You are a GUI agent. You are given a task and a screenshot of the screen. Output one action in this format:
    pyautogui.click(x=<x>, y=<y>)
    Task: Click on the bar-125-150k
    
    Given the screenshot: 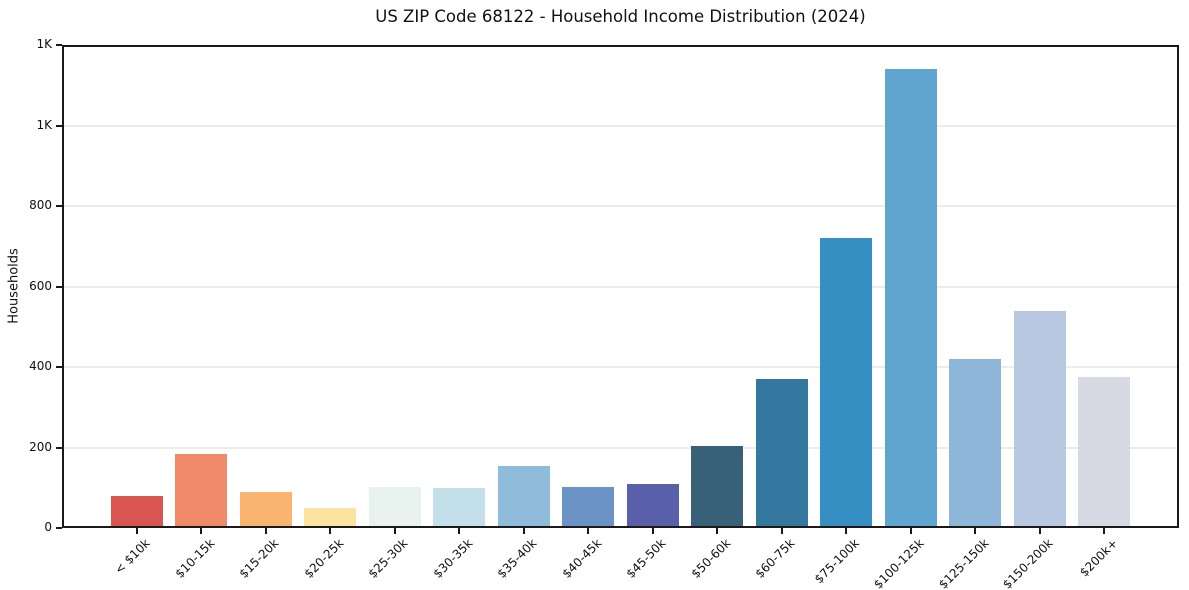 What is the action you would take?
    pyautogui.click(x=975, y=443)
    